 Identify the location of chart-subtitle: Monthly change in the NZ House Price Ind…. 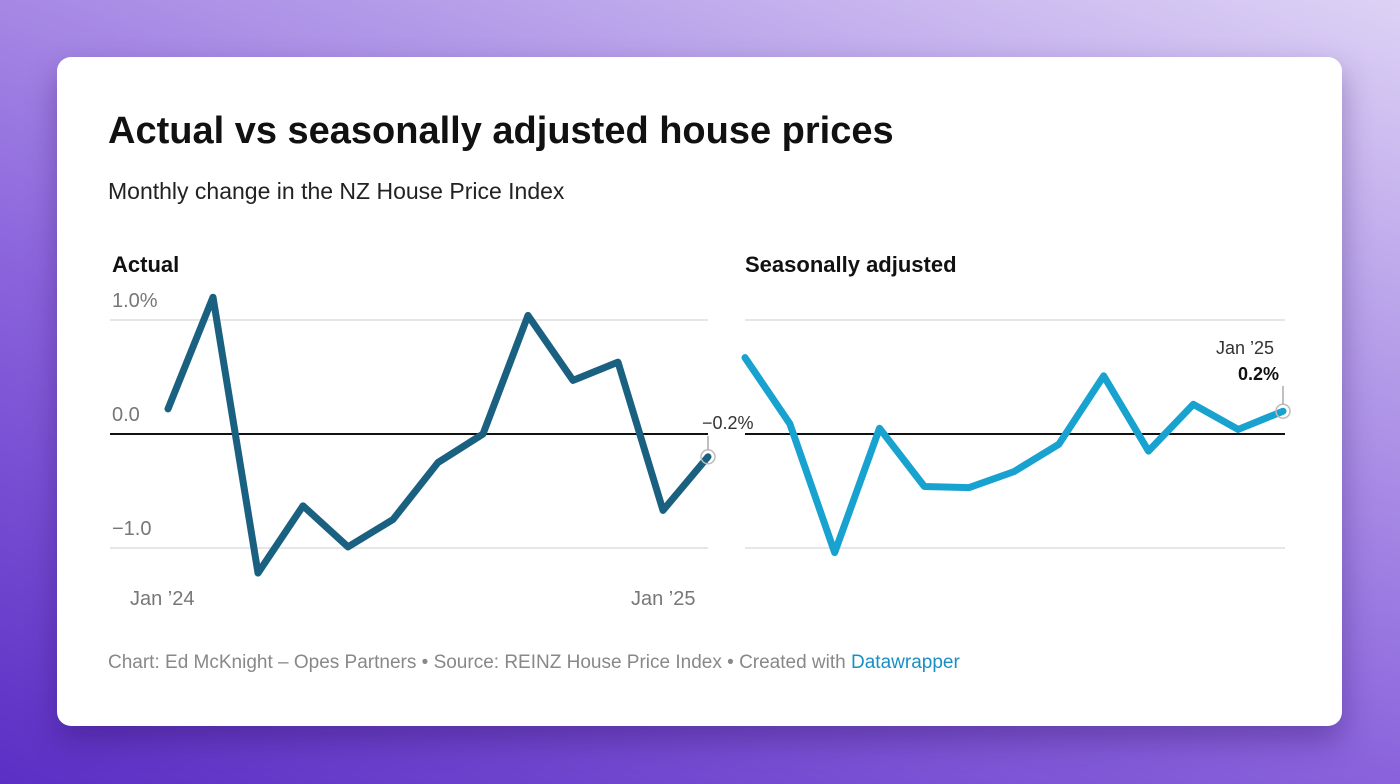
(336, 191).